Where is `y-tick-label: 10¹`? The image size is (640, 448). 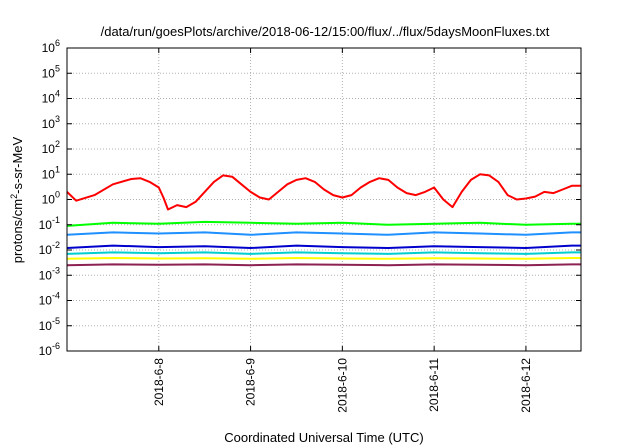
y-tick-label: 10¹ is located at coordinates (51, 172).